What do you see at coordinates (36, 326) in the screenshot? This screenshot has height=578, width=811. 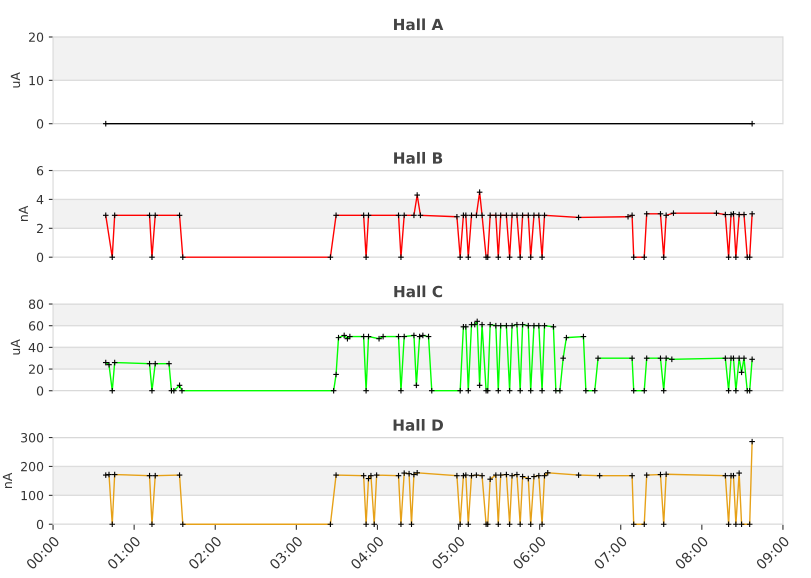 I see `y-tick-label: 60` at bounding box center [36, 326].